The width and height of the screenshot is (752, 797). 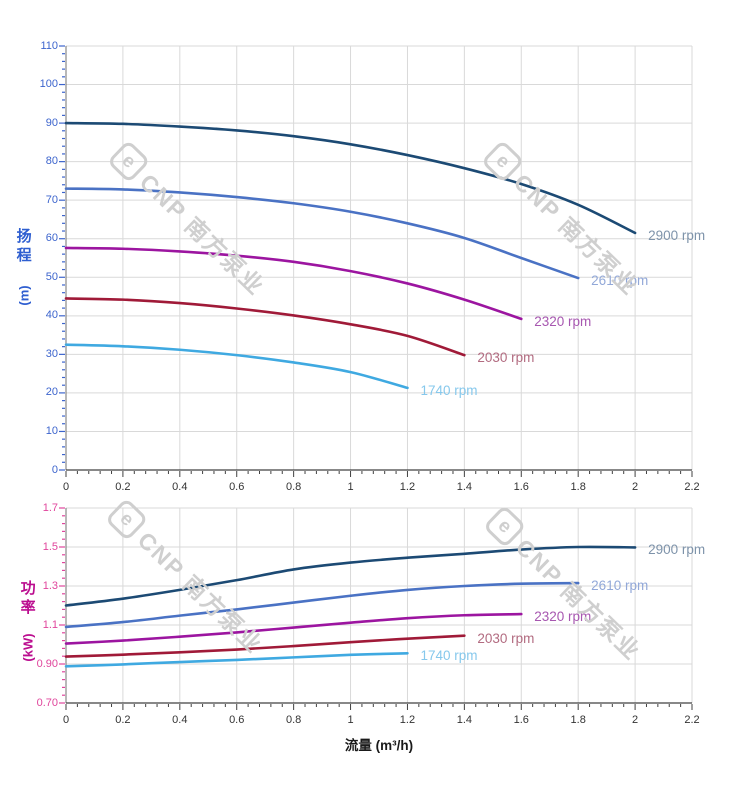 I want to click on head-chart-y-tick-label: 0, so click(x=54, y=469).